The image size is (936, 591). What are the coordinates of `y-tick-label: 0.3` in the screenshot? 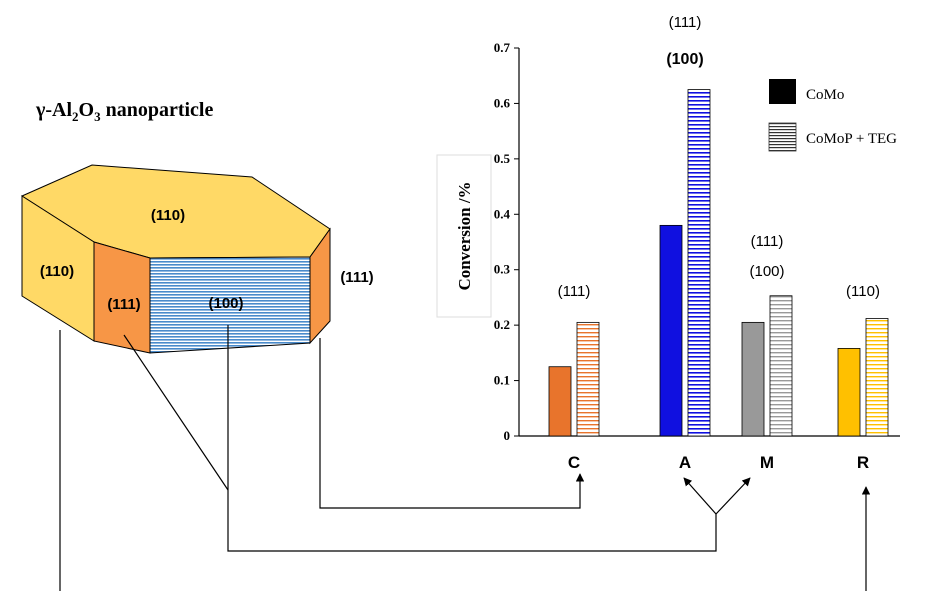 It's located at (502, 269).